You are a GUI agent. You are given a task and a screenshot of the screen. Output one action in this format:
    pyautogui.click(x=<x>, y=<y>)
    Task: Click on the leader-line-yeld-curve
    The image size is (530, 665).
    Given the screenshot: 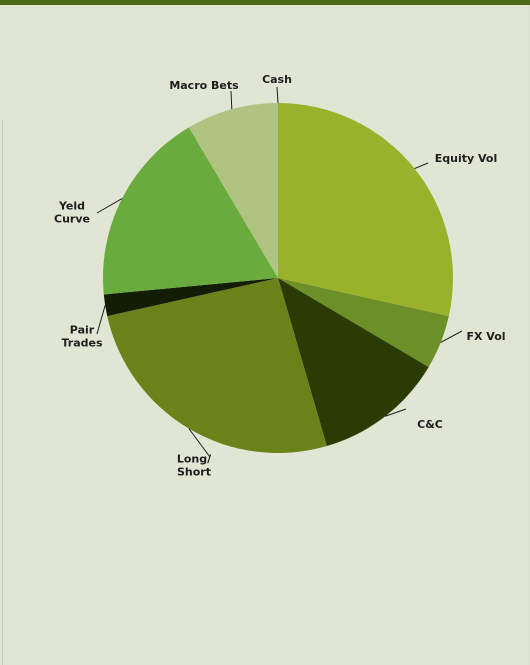 What is the action you would take?
    pyautogui.click(x=109, y=206)
    